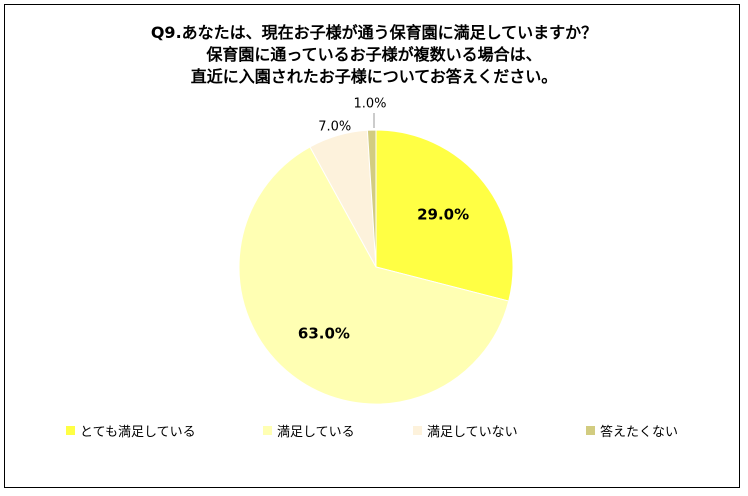 This screenshot has height=496, width=748. Describe the element at coordinates (639, 432) in the screenshot. I see `legend-label-no-answer: 答えたくない` at that location.